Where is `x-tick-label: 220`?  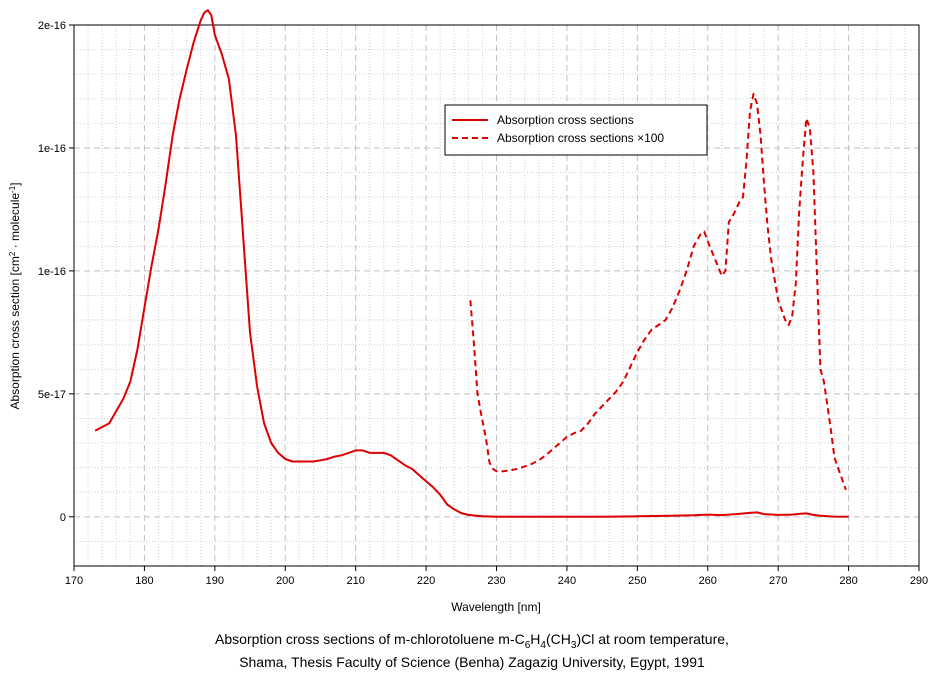
x-tick-label: 220 is located at coordinates (426, 581).